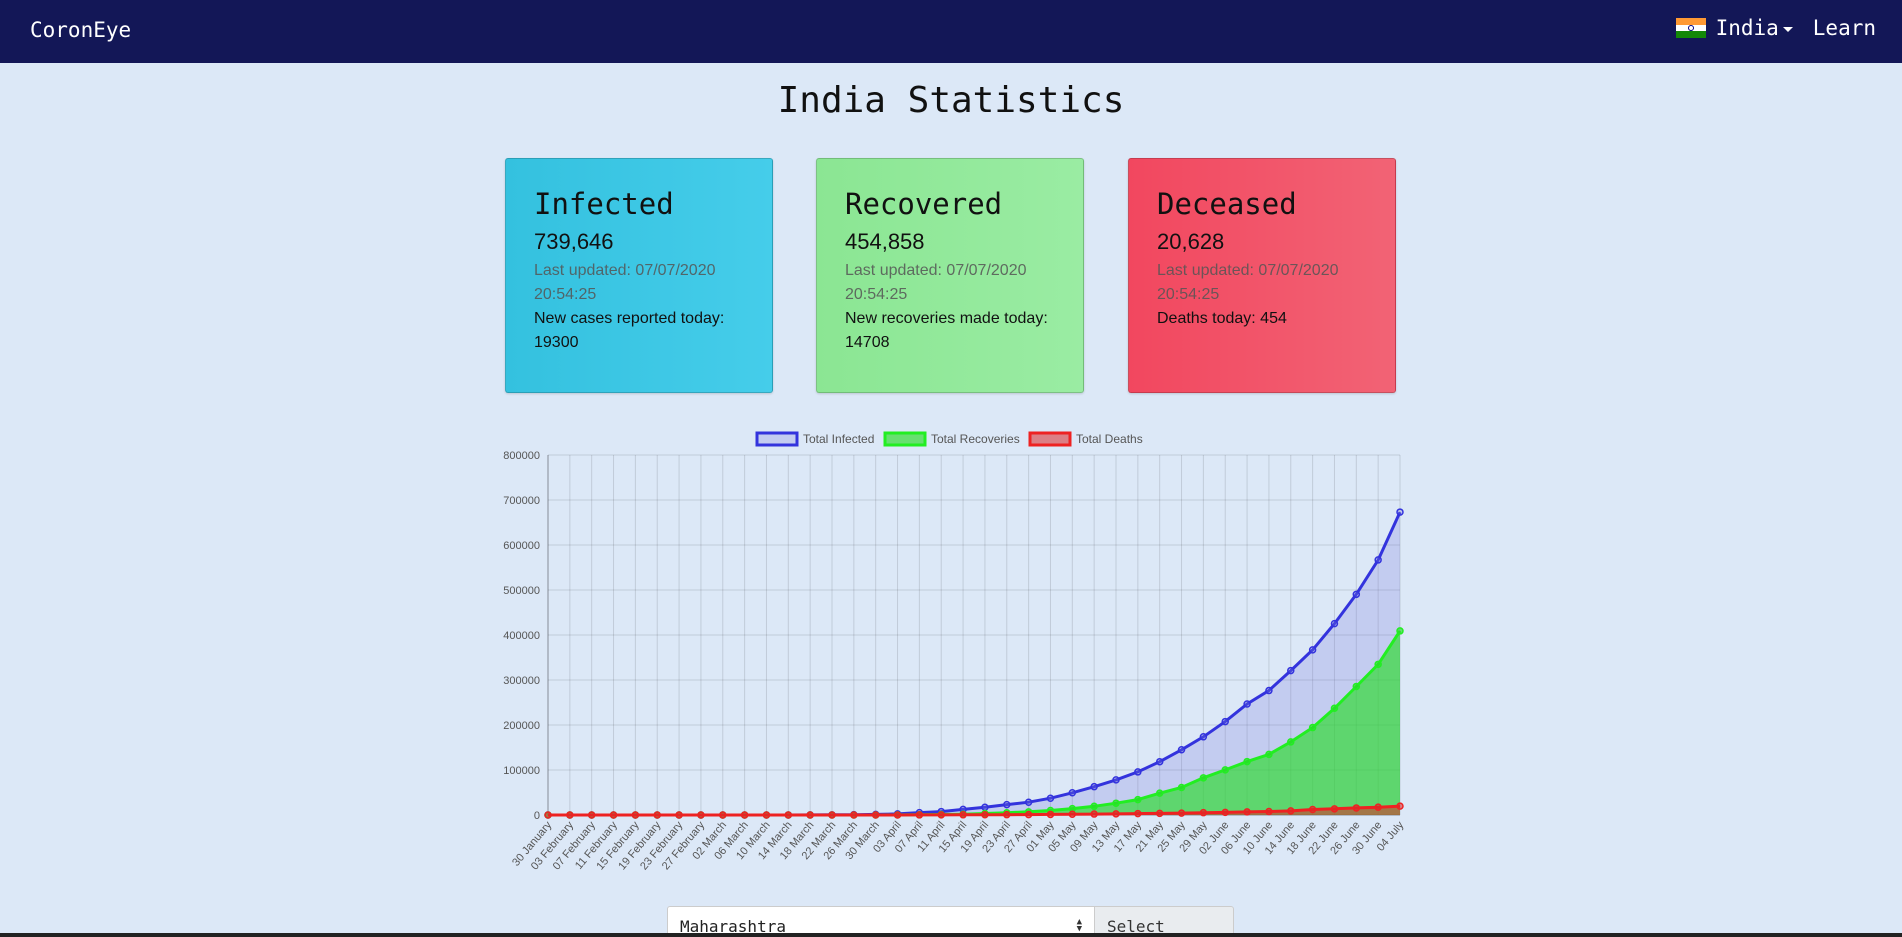 The image size is (1902, 937). What do you see at coordinates (1787, 29) in the screenshot?
I see `caret-down-icon` at bounding box center [1787, 29].